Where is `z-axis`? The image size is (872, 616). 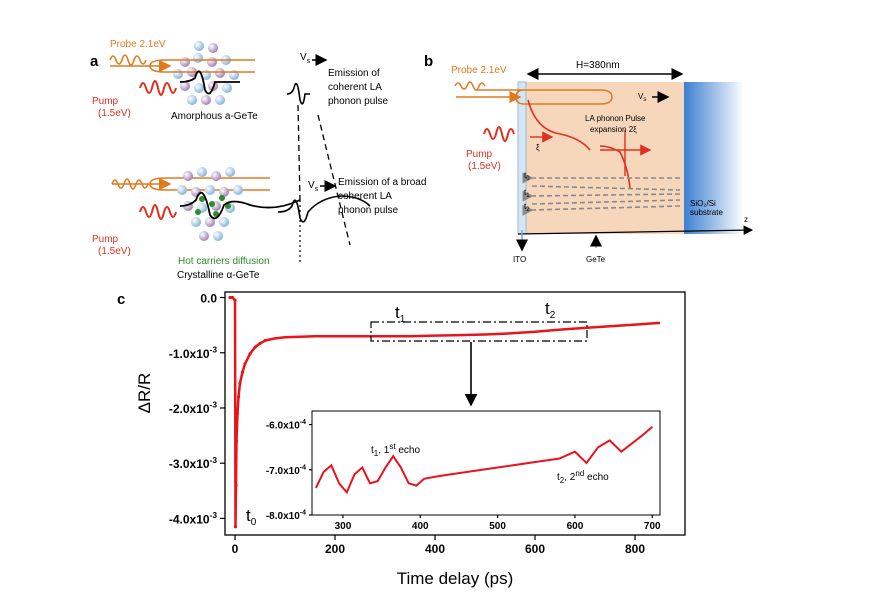 z-axis is located at coordinates (635, 230).